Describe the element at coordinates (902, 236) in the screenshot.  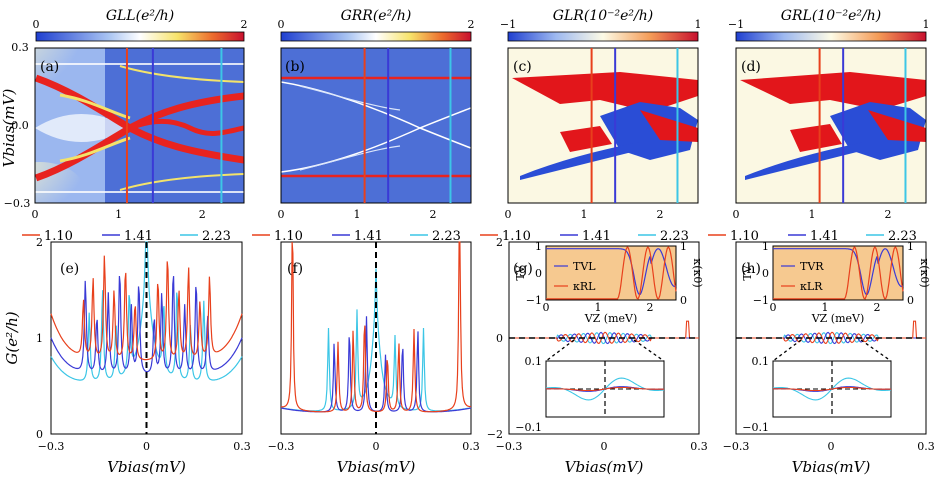
I see `legend-label-3-2: 2.23` at that location.